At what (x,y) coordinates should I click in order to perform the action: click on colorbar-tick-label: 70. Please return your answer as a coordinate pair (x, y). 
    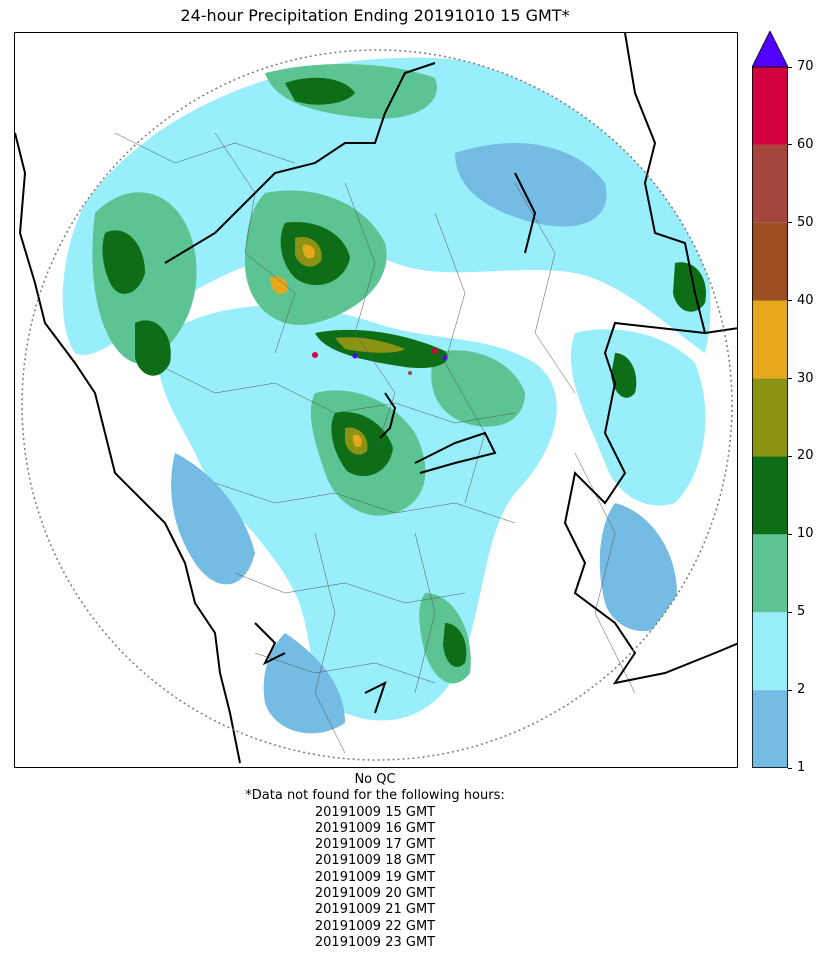
    Looking at the image, I should click on (805, 66).